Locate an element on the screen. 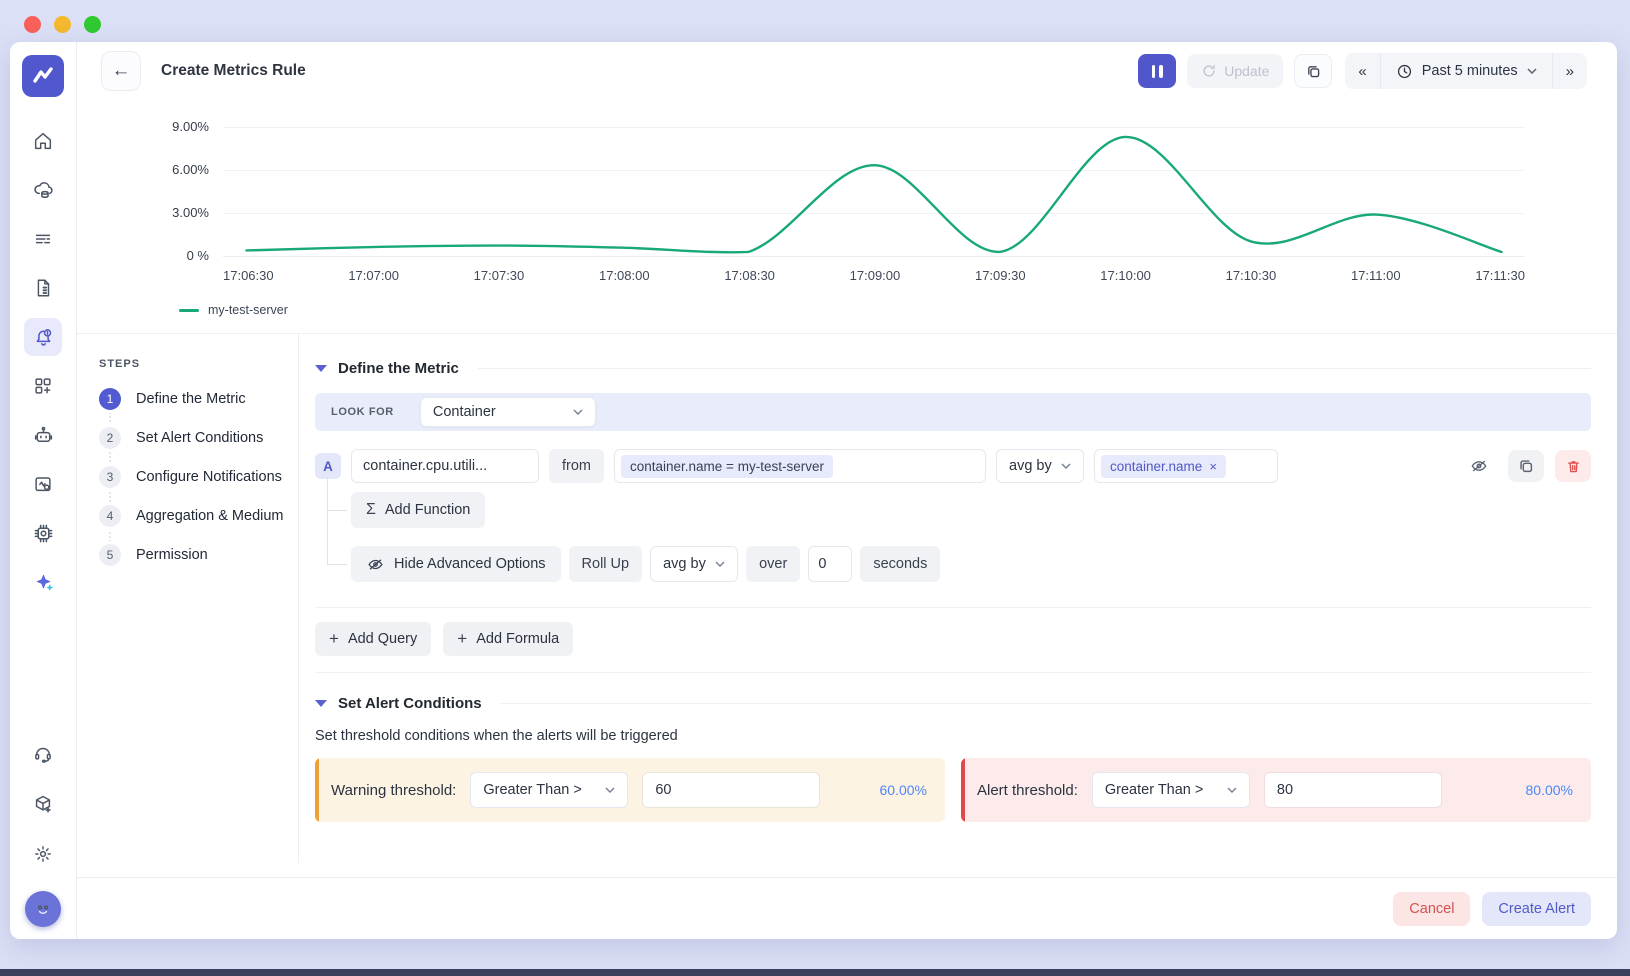 This screenshot has height=976, width=1630. headset-icon is located at coordinates (43, 755).